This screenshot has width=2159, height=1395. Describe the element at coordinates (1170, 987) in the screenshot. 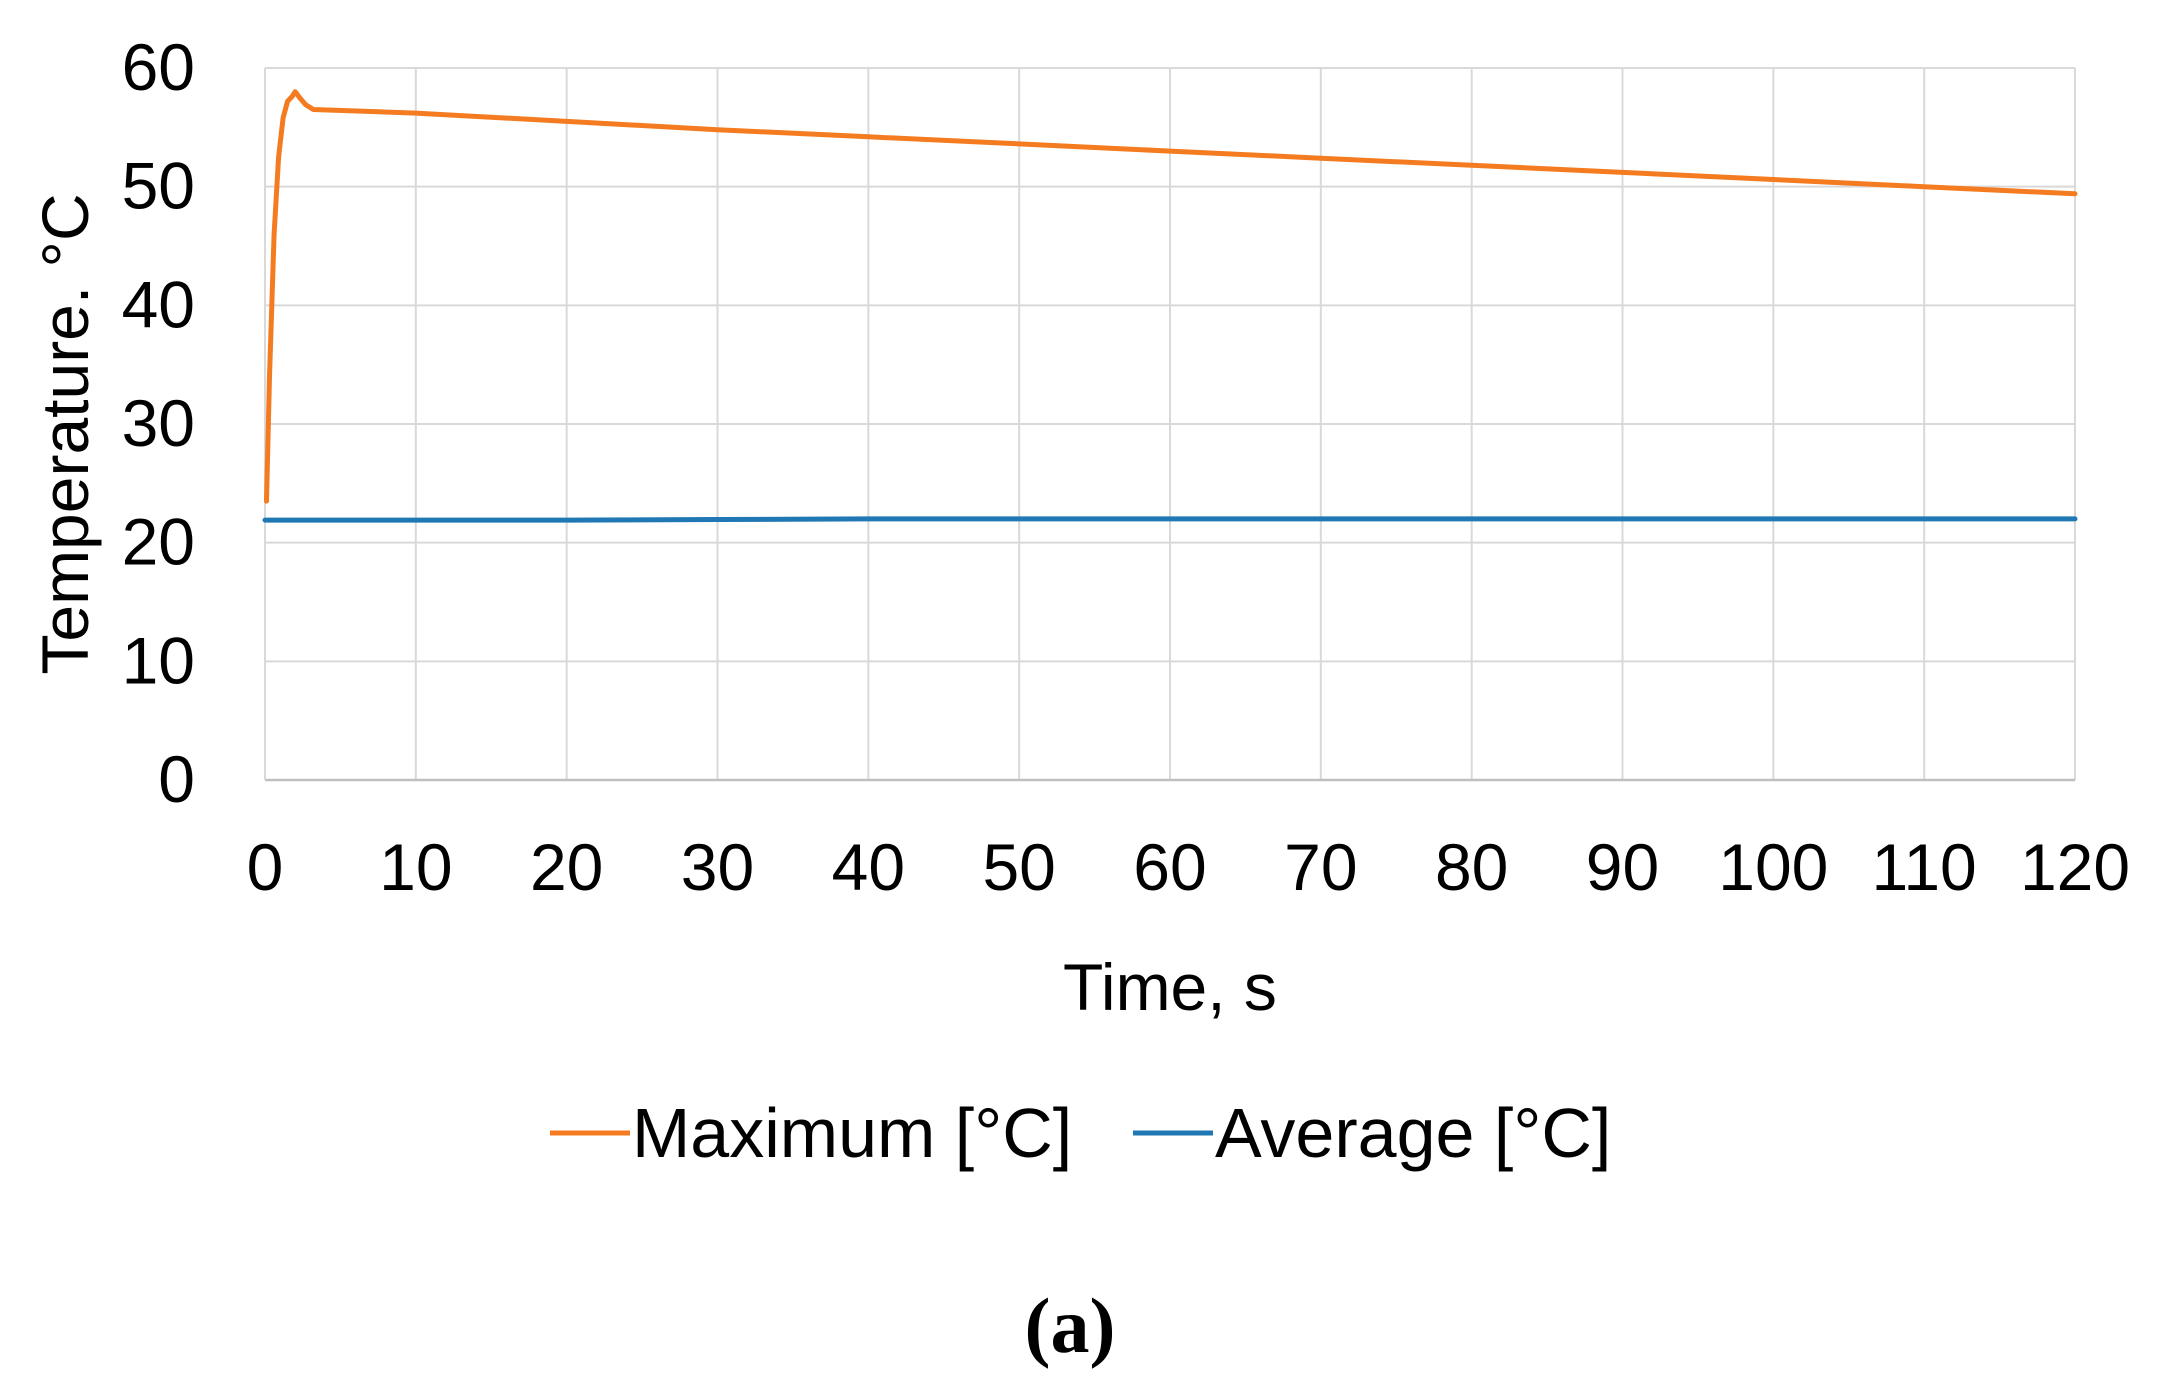

I see `x-axis-title: Time, s` at that location.